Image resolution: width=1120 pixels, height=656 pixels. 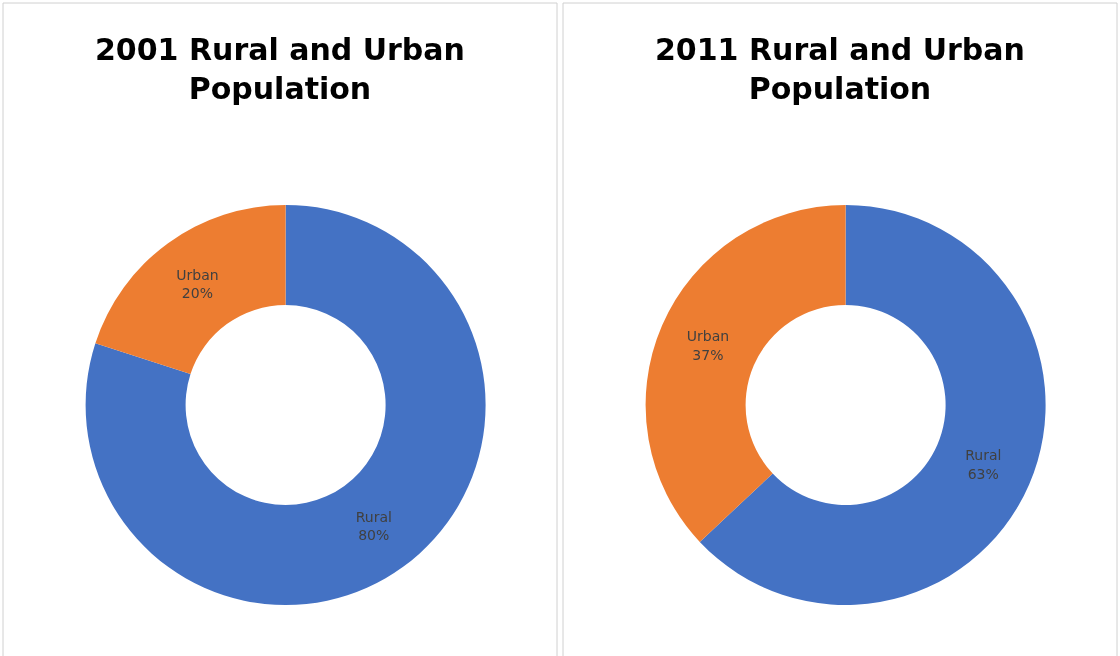 What do you see at coordinates (374, 535) in the screenshot?
I see `data-label: 80%` at bounding box center [374, 535].